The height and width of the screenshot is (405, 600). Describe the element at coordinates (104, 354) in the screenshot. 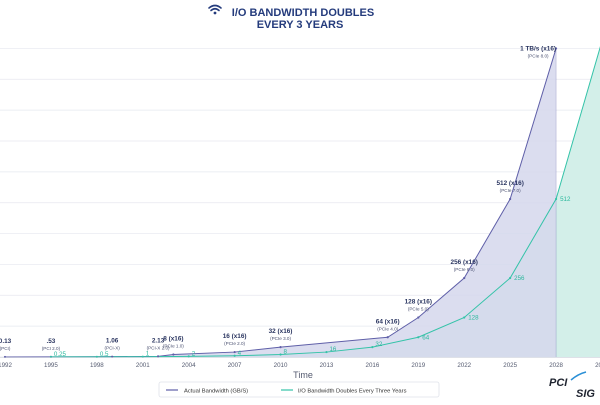

I see `trend-data-label: 0.5` at that location.